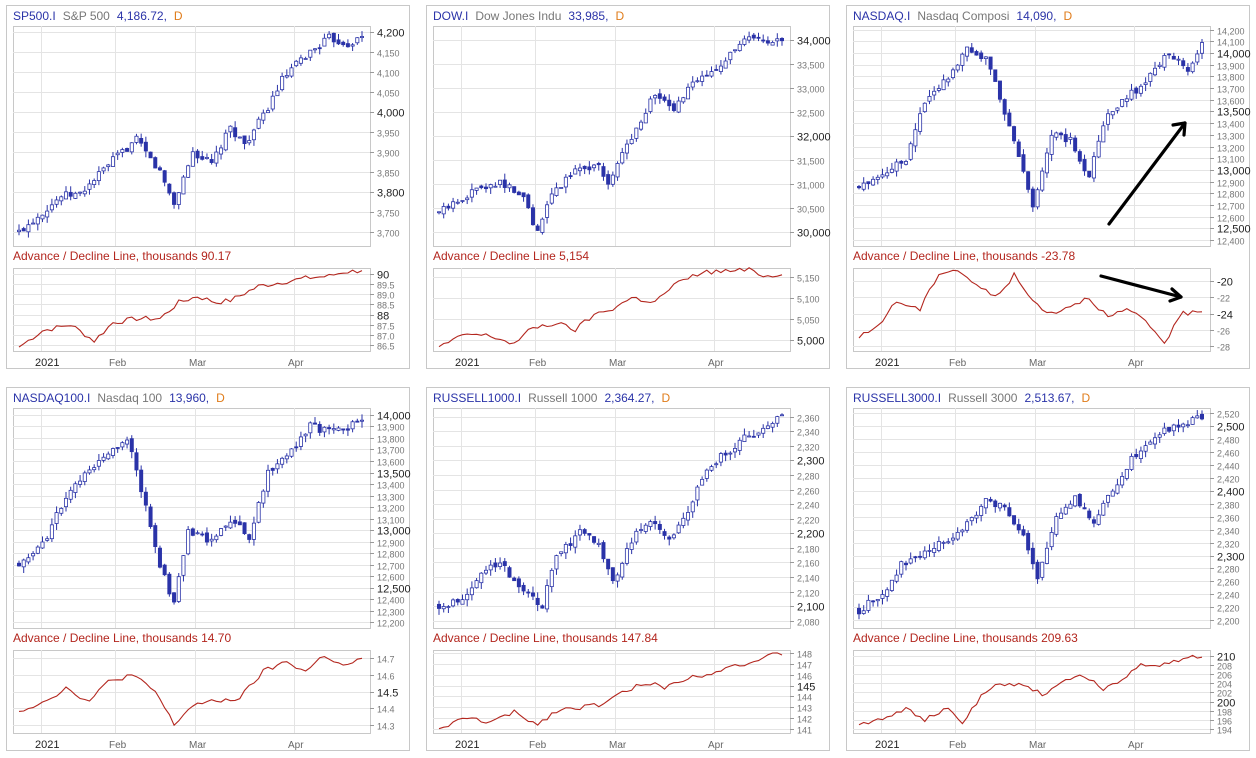  I want to click on ad-tick-label: 200, so click(1226, 704).